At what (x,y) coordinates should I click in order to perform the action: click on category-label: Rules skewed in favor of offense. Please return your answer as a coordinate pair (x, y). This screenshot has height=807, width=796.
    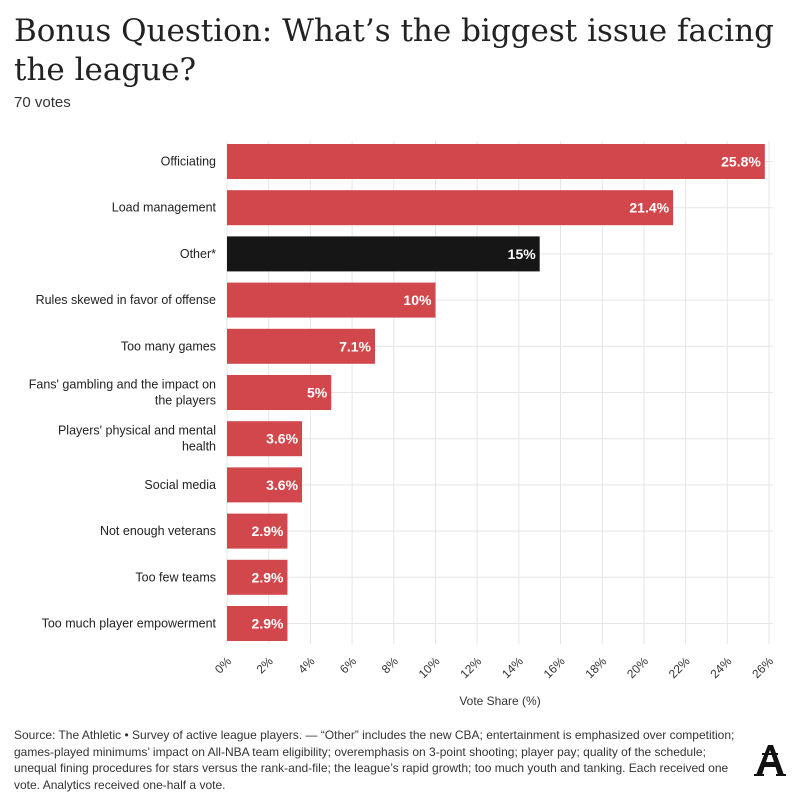
    Looking at the image, I should click on (126, 300).